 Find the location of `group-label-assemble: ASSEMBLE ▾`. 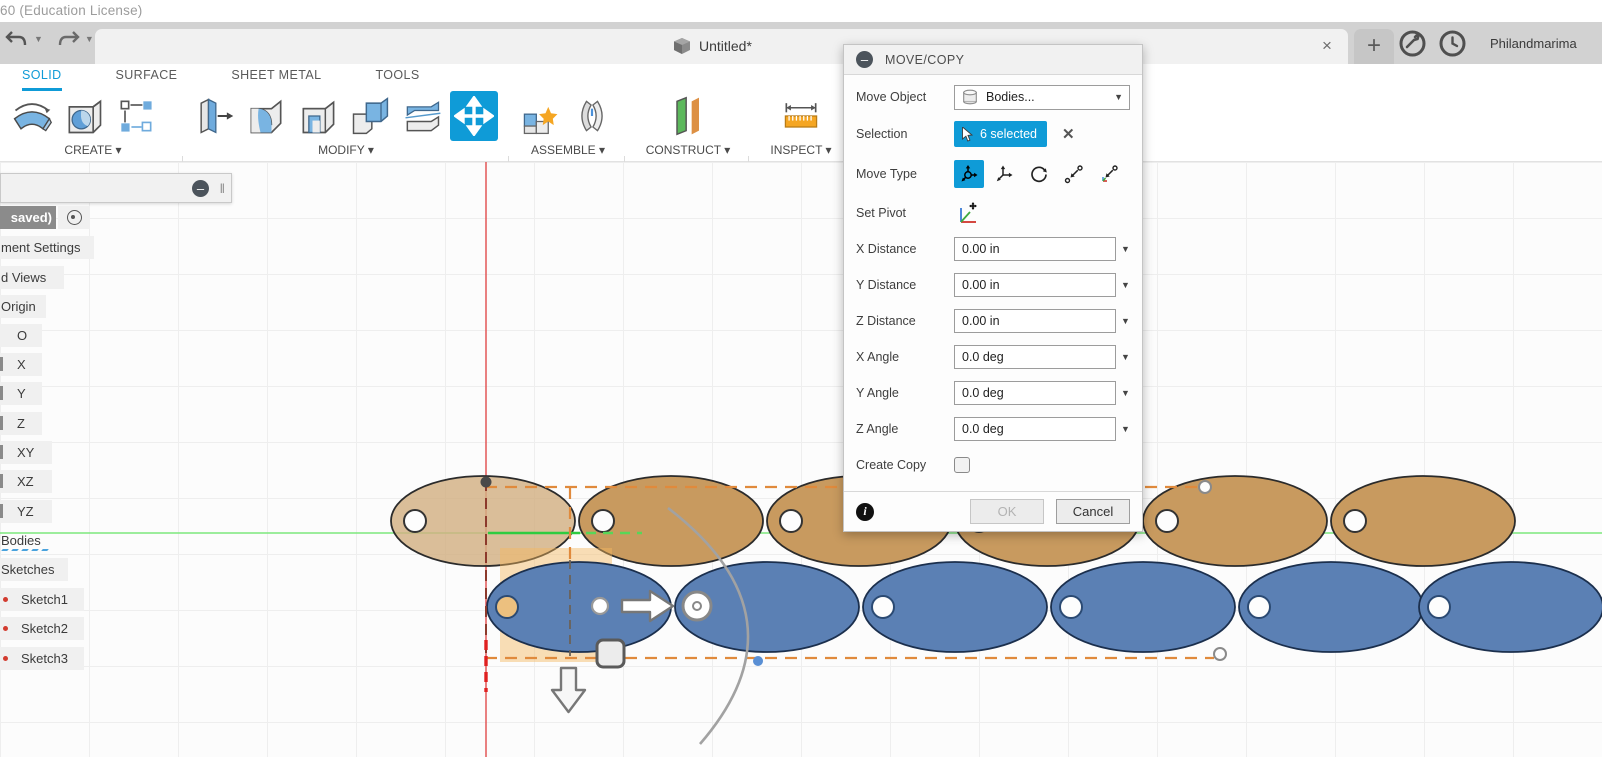

group-label-assemble: ASSEMBLE ▾ is located at coordinates (568, 150).